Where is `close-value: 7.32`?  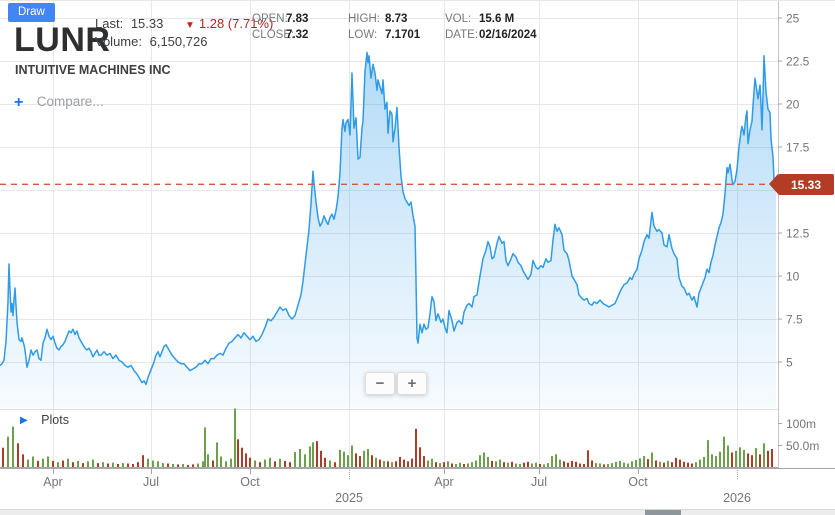
close-value: 7.32 is located at coordinates (297, 35).